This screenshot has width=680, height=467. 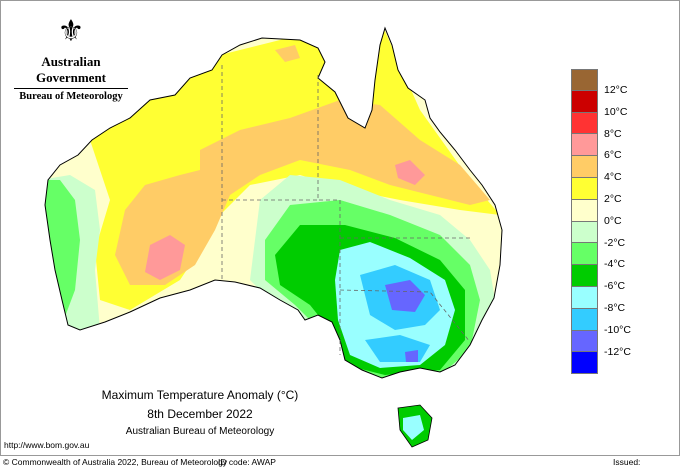 I want to click on zone-4-6-north, so click(x=287, y=53).